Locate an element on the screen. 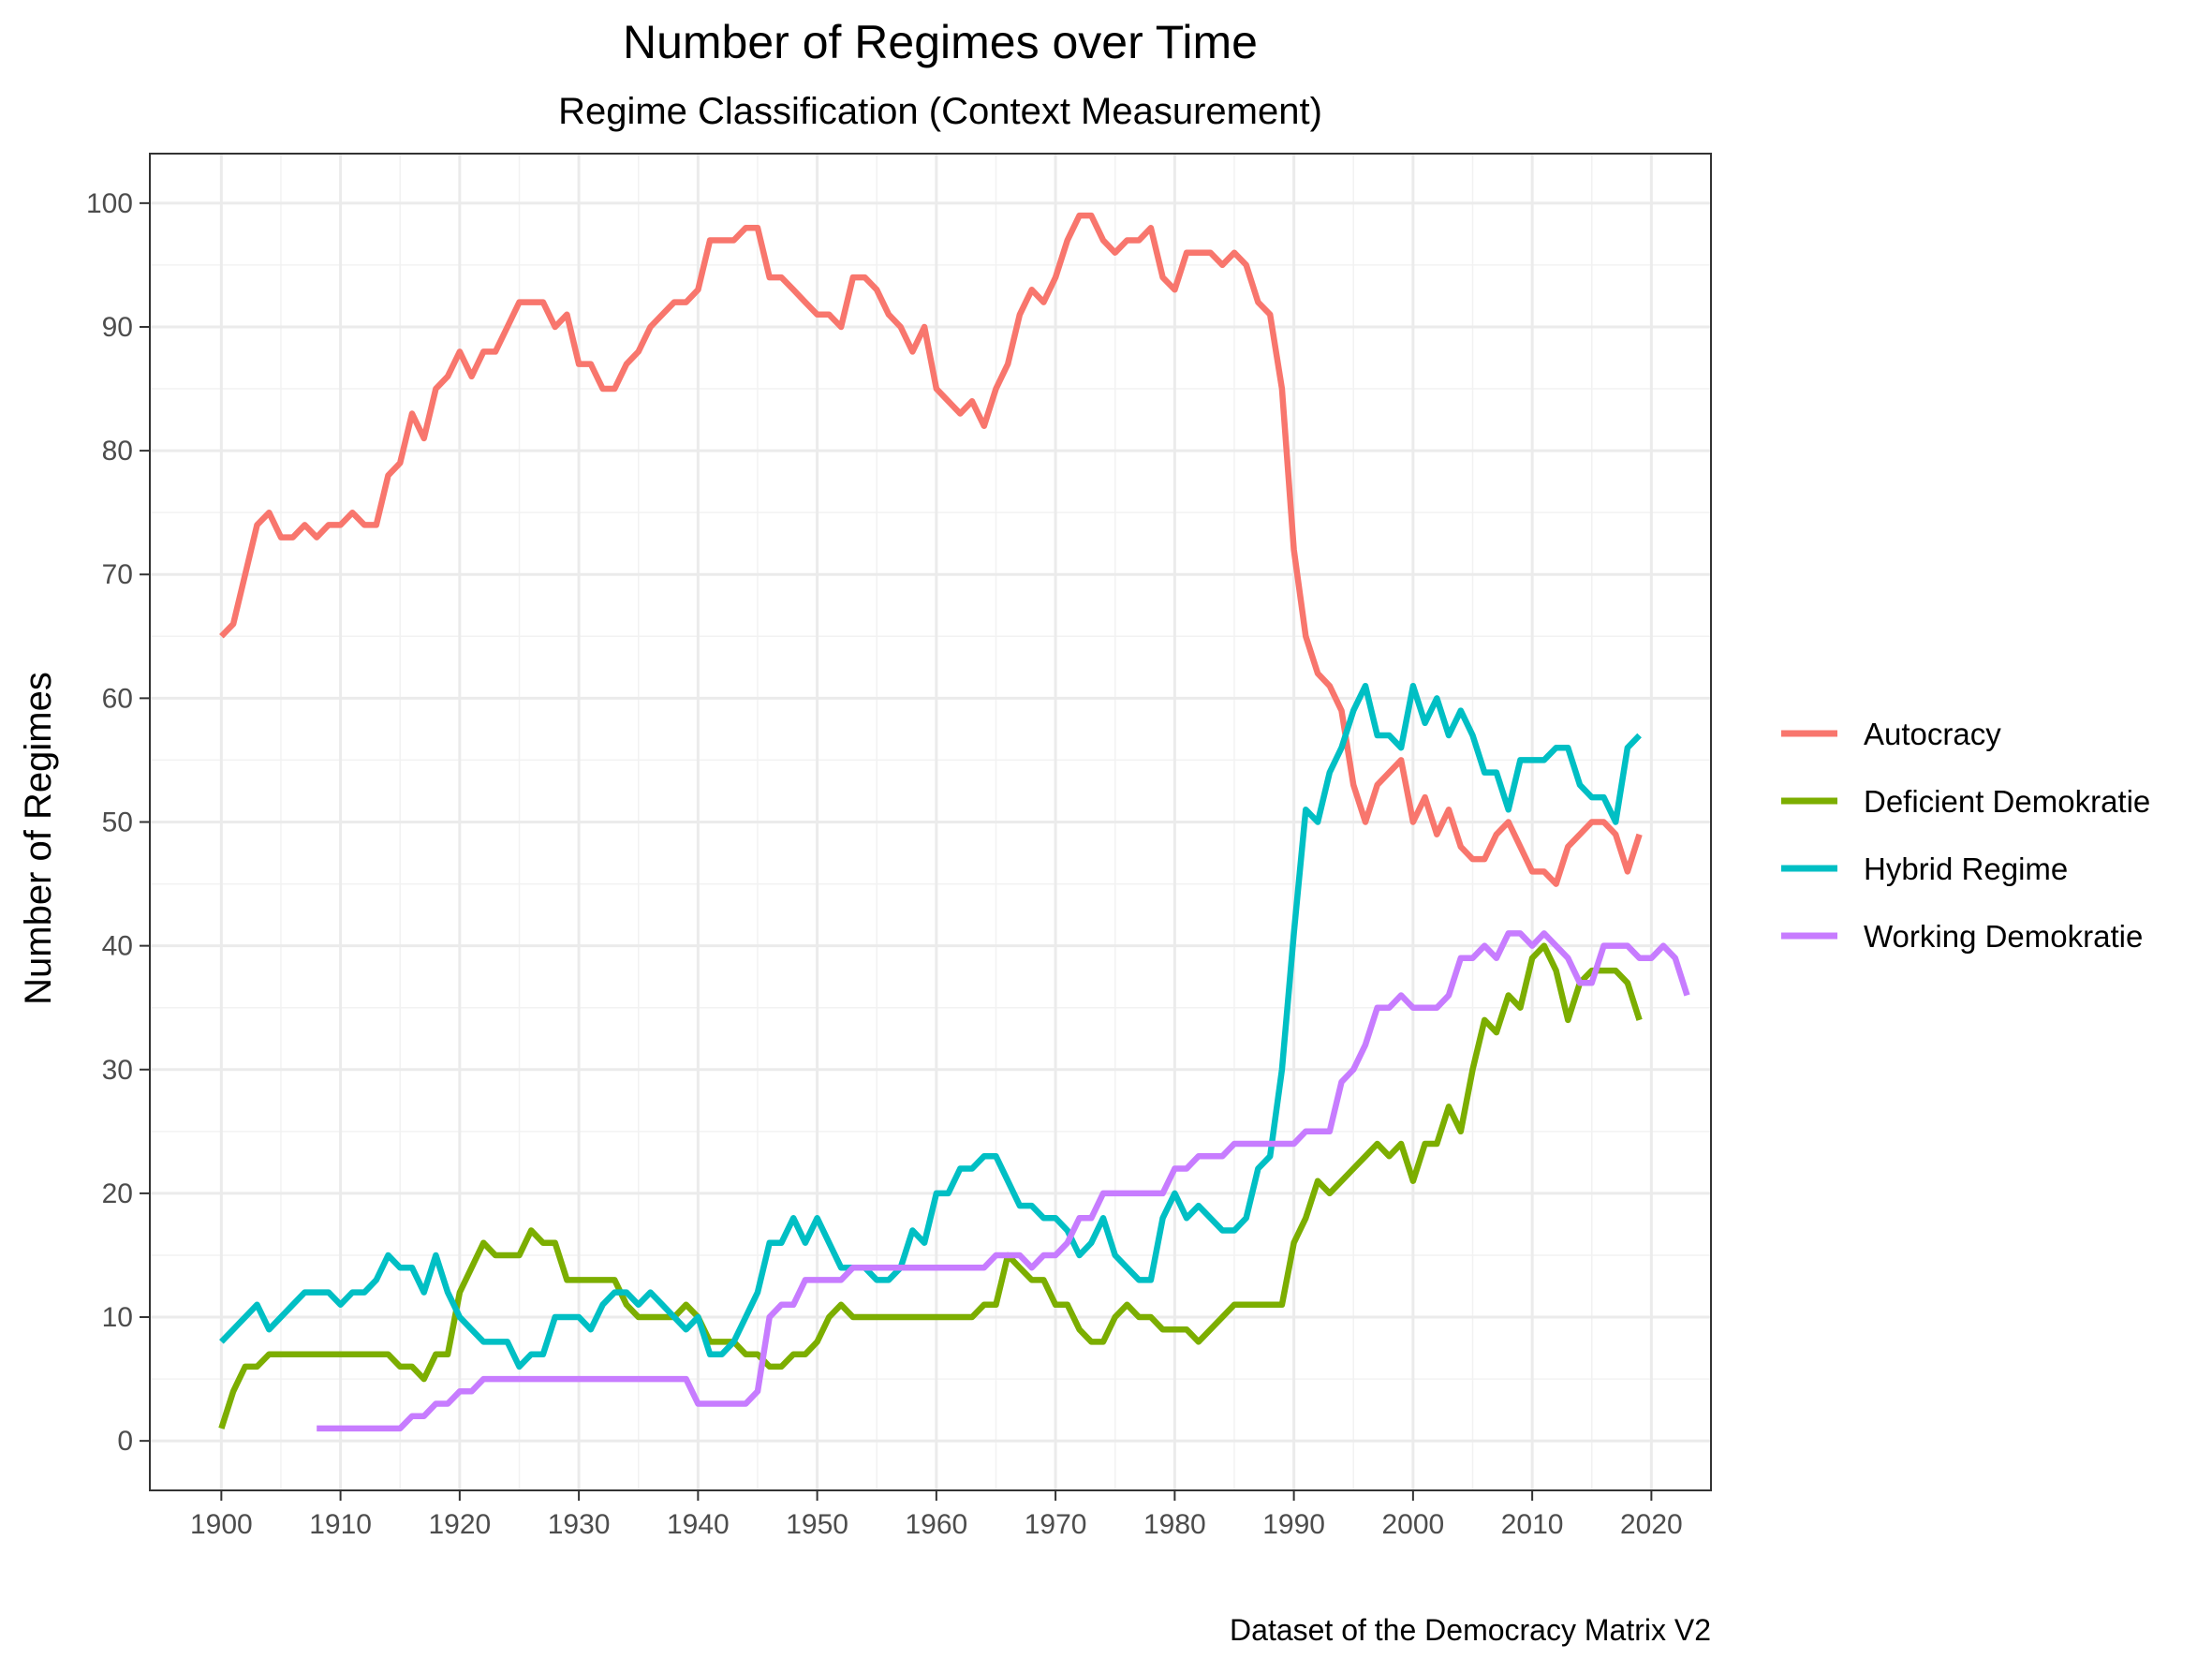  x-tick-label: 1960 is located at coordinates (936, 1525).